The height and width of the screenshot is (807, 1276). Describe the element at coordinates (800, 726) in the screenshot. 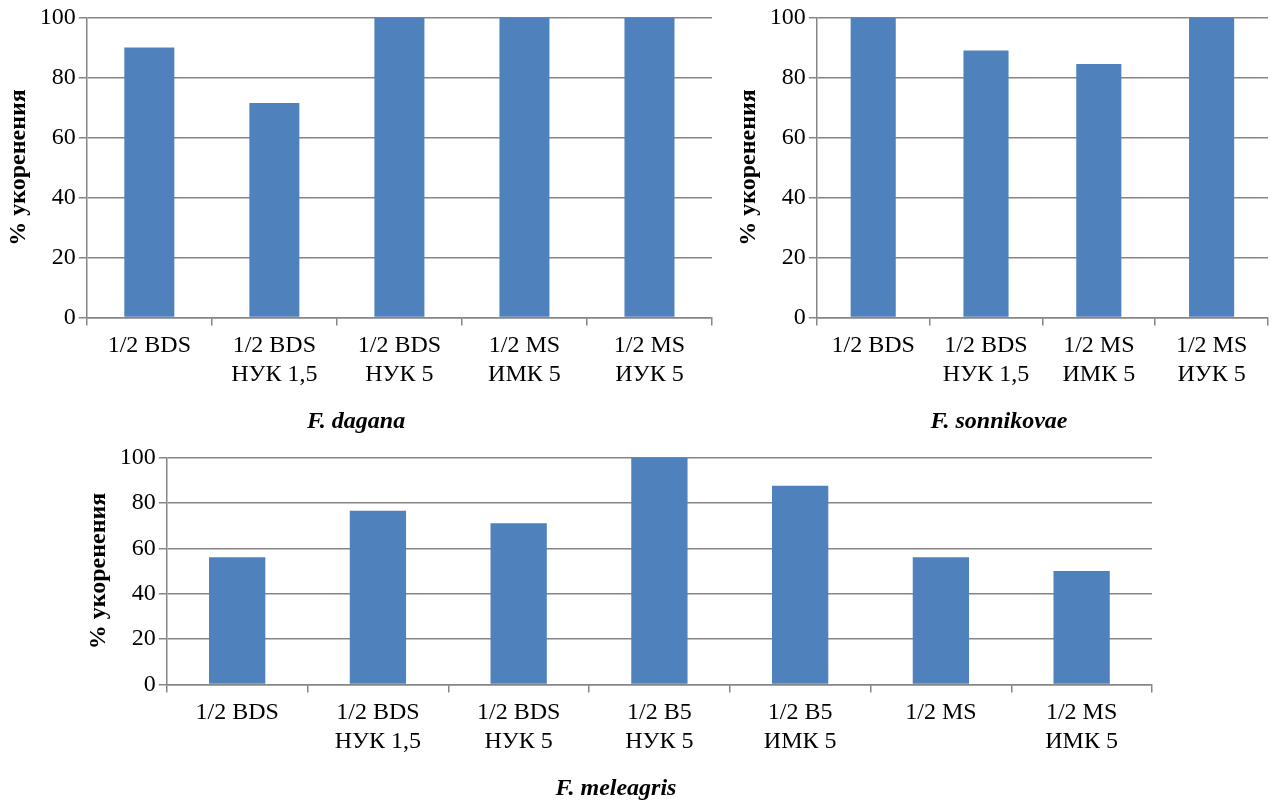

I see `x-tick-label: 1/2 B5 ИМК 5` at that location.